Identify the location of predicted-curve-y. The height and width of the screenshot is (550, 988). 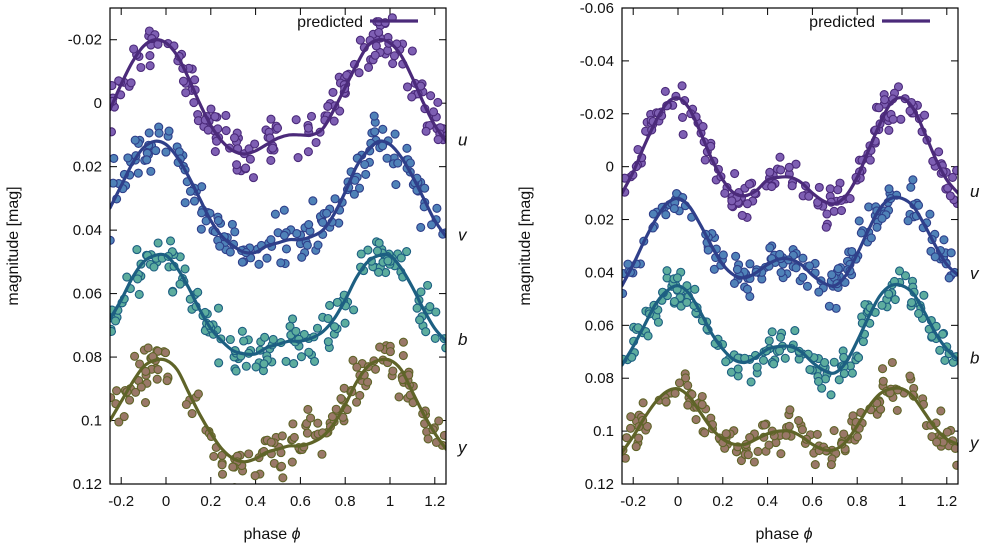
(278, 410).